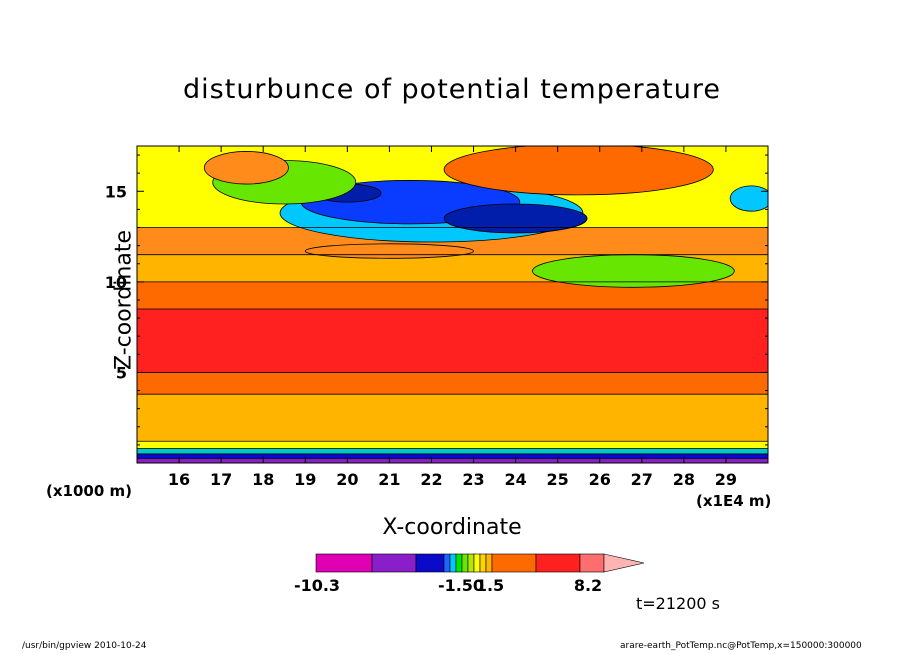 The image size is (904, 654). I want to click on x-tick-label-1: 17, so click(221, 479).